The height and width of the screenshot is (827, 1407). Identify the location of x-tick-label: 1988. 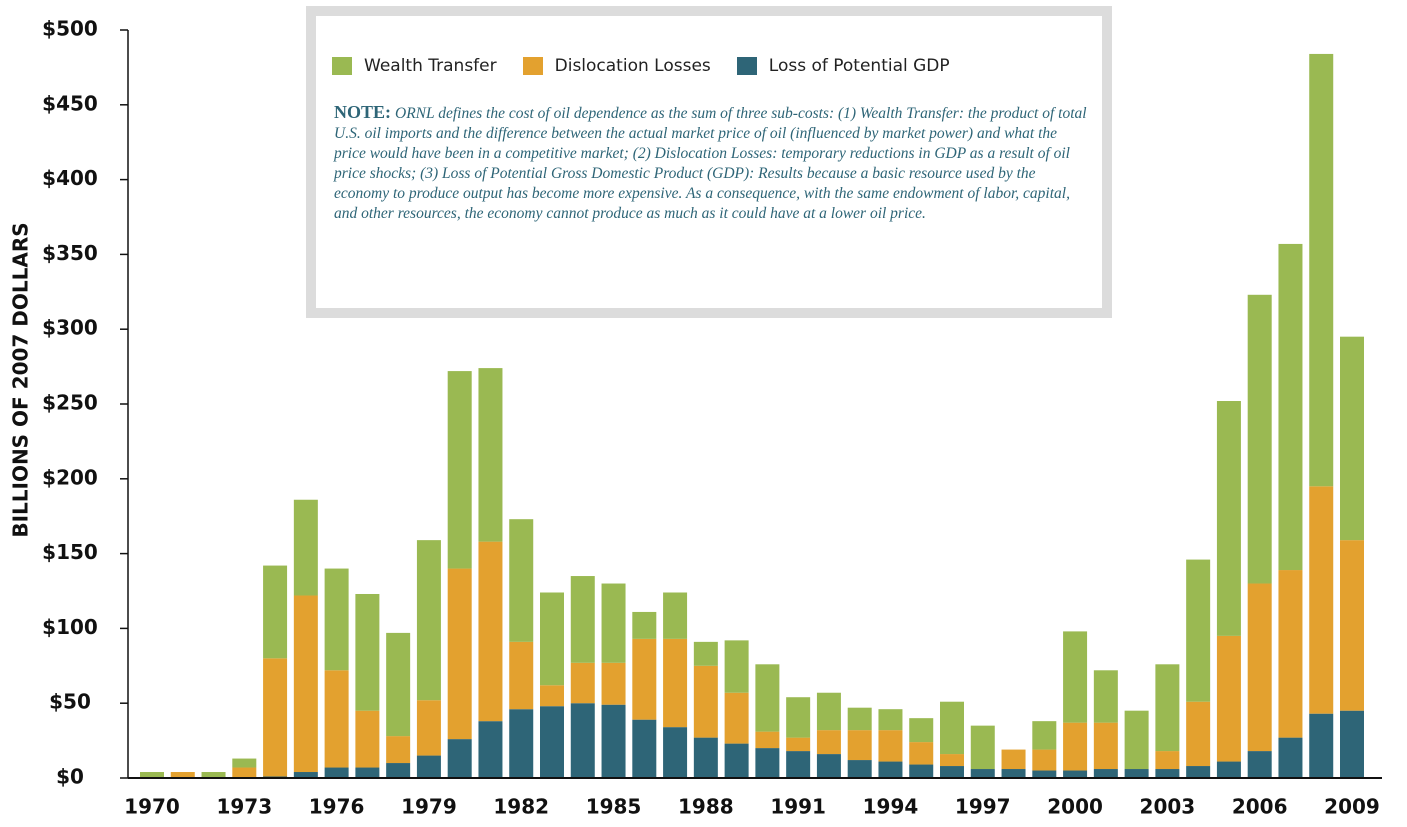
(706, 807).